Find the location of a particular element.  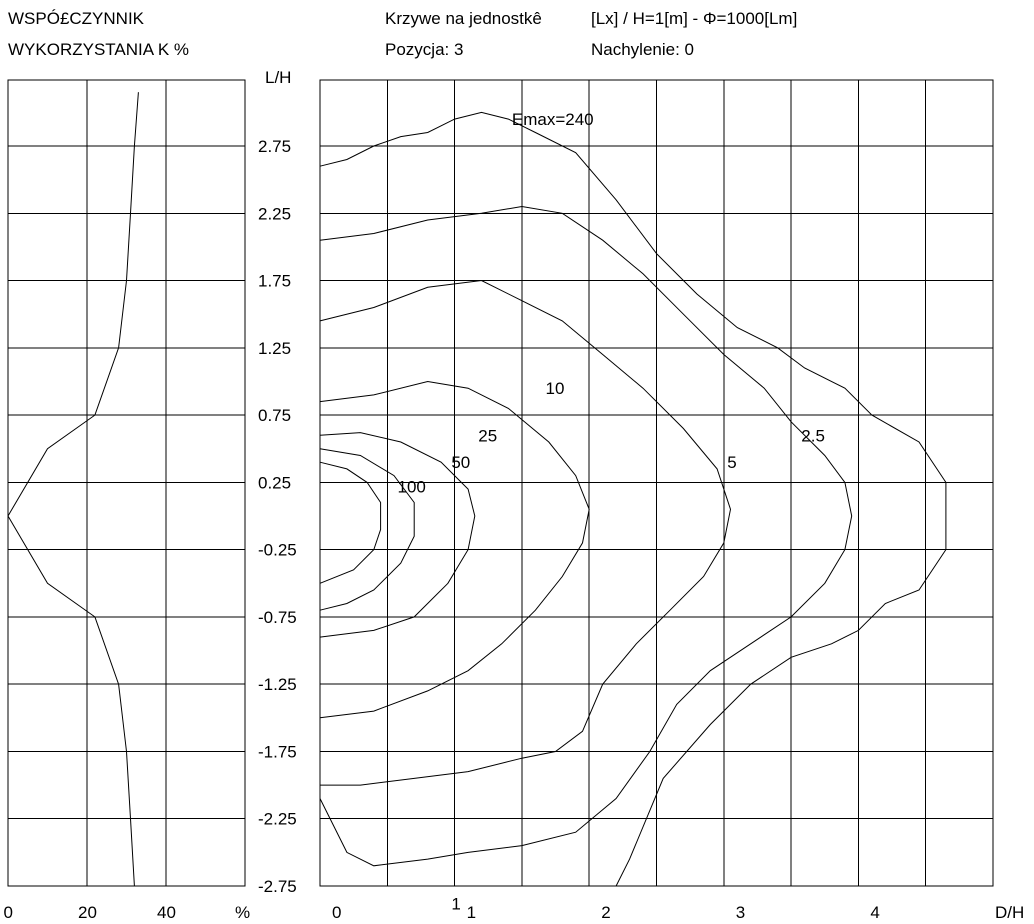

y-tick-label: -0.25 is located at coordinates (277, 550).